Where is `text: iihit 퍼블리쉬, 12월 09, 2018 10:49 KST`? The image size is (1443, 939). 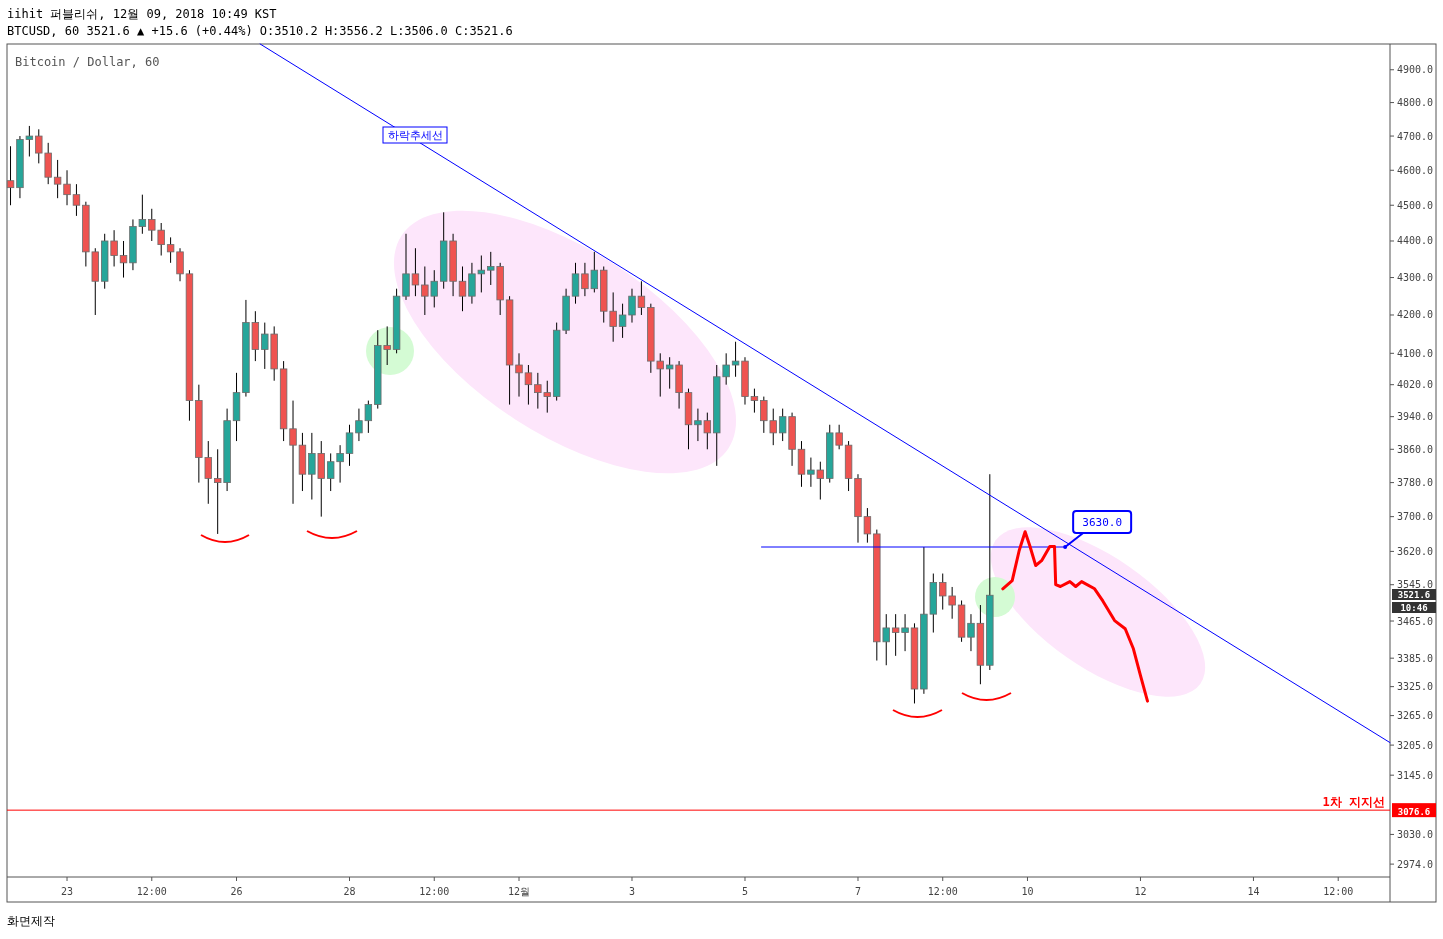 text: iihit 퍼블리쉬, 12월 09, 2018 10:49 KST is located at coordinates (142, 14).